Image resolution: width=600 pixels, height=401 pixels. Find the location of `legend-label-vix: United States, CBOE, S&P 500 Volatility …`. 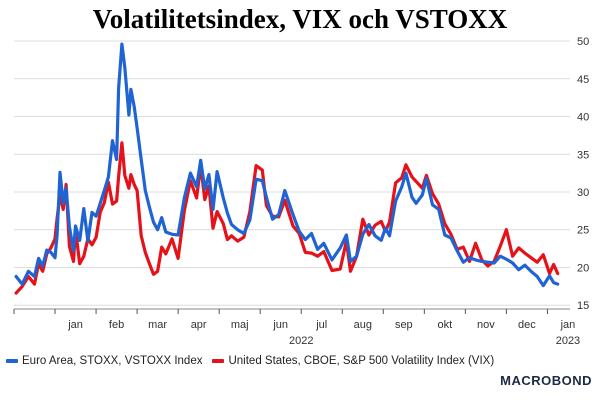

legend-label-vix: United States, CBOE, S&P 500 Volatility … is located at coordinates (361, 361).